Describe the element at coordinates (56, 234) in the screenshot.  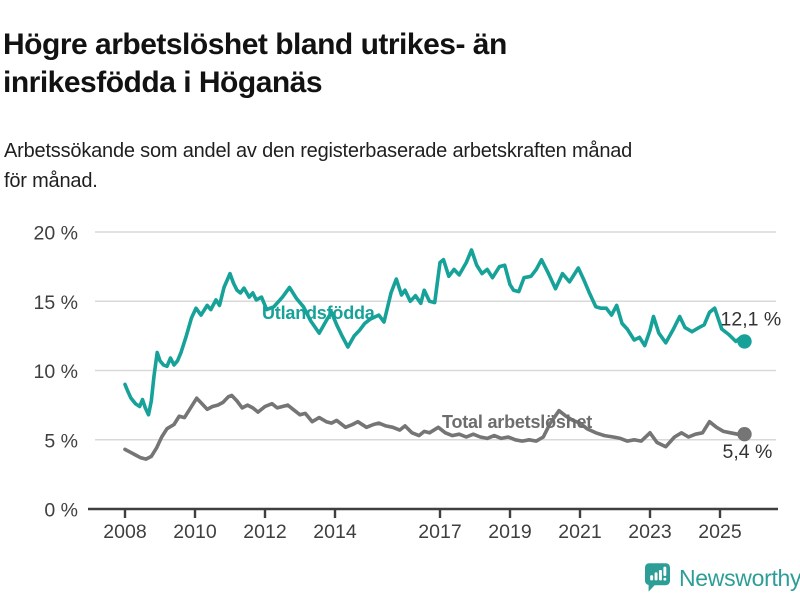
I see `y-axis-tick-label: 20 %` at that location.